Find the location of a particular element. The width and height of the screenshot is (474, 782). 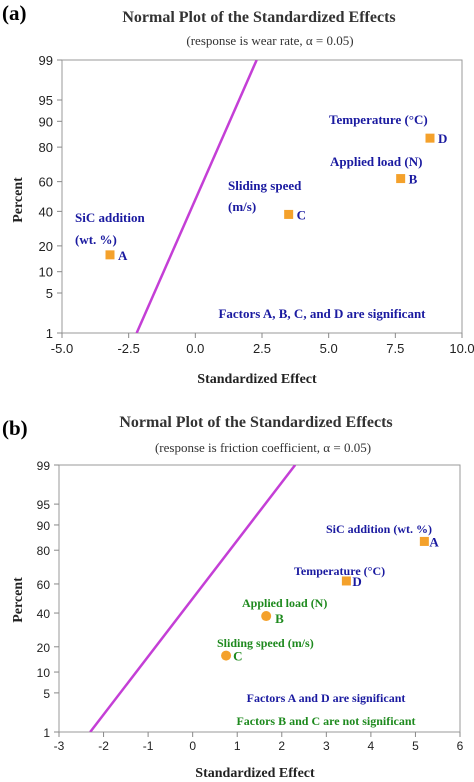

point-name-label: SiC addition (wt. %) is located at coordinates (379, 529).